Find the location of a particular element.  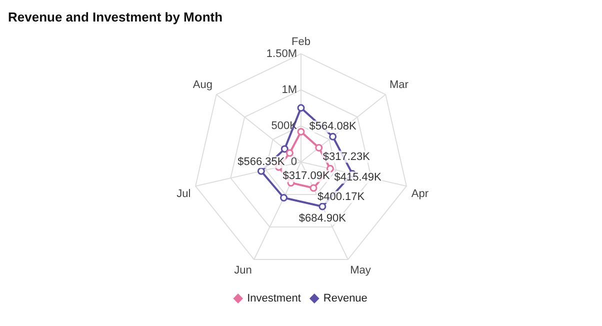

y-tick-label: 0 is located at coordinates (293, 162).